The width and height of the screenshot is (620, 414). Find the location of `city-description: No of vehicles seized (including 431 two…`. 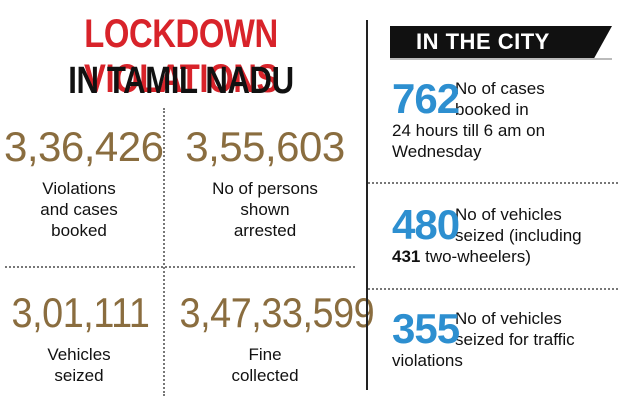

city-description: No of vehicles seized (including 431 two… is located at coordinates (487, 235).